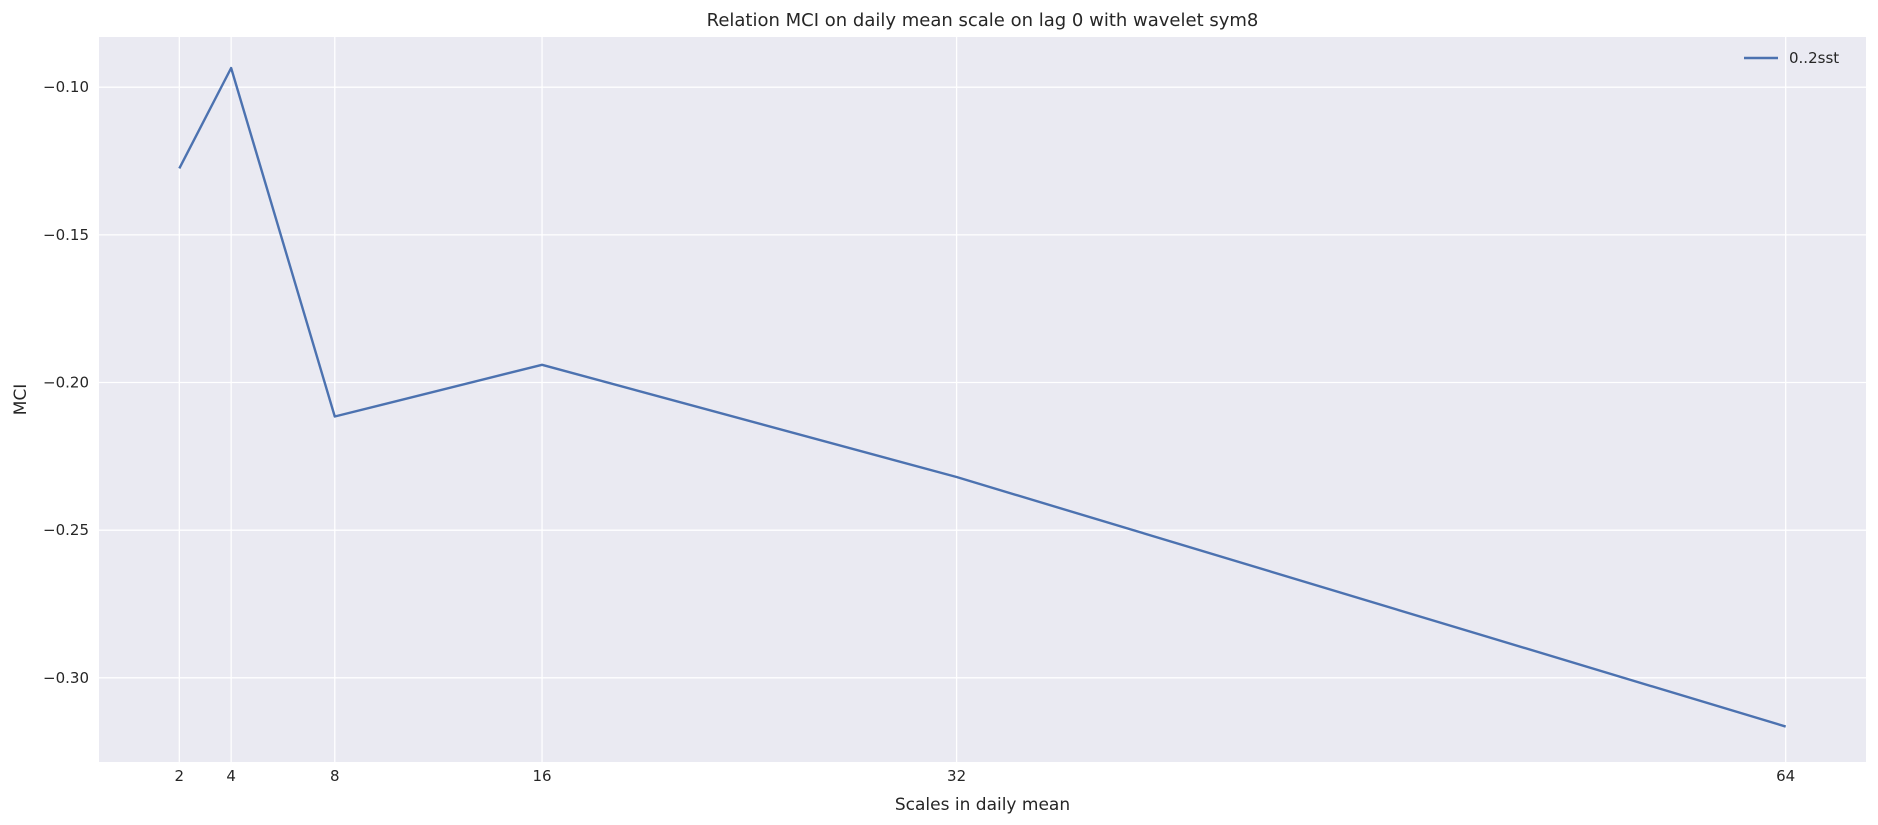  Describe the element at coordinates (1814, 58) in the screenshot. I see `legend-label: 0..2sst` at that location.